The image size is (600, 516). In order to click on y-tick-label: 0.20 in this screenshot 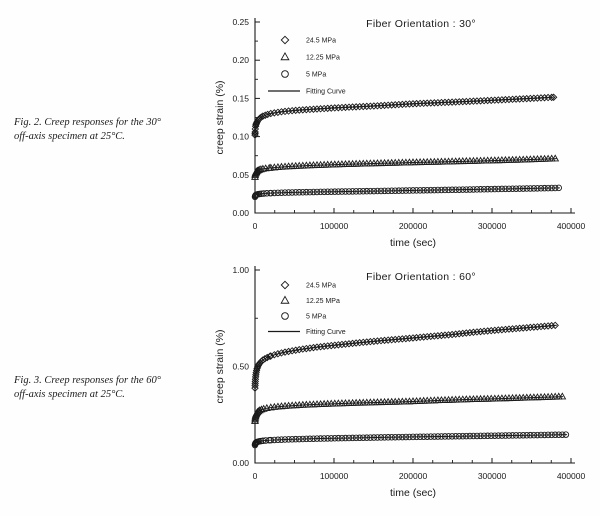, I will do `click(240, 60)`.